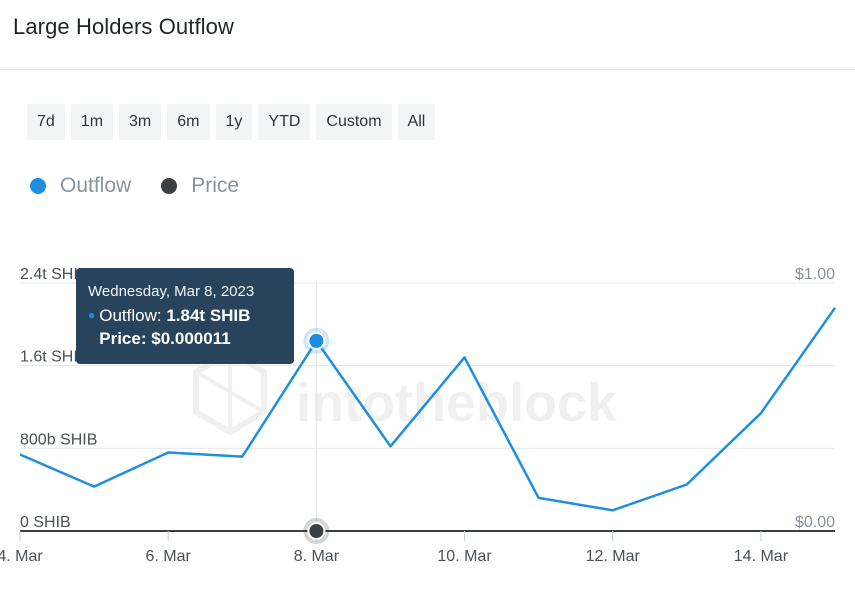 The width and height of the screenshot is (855, 593). I want to click on tooltip-price-value: $0.000011, so click(191, 338).